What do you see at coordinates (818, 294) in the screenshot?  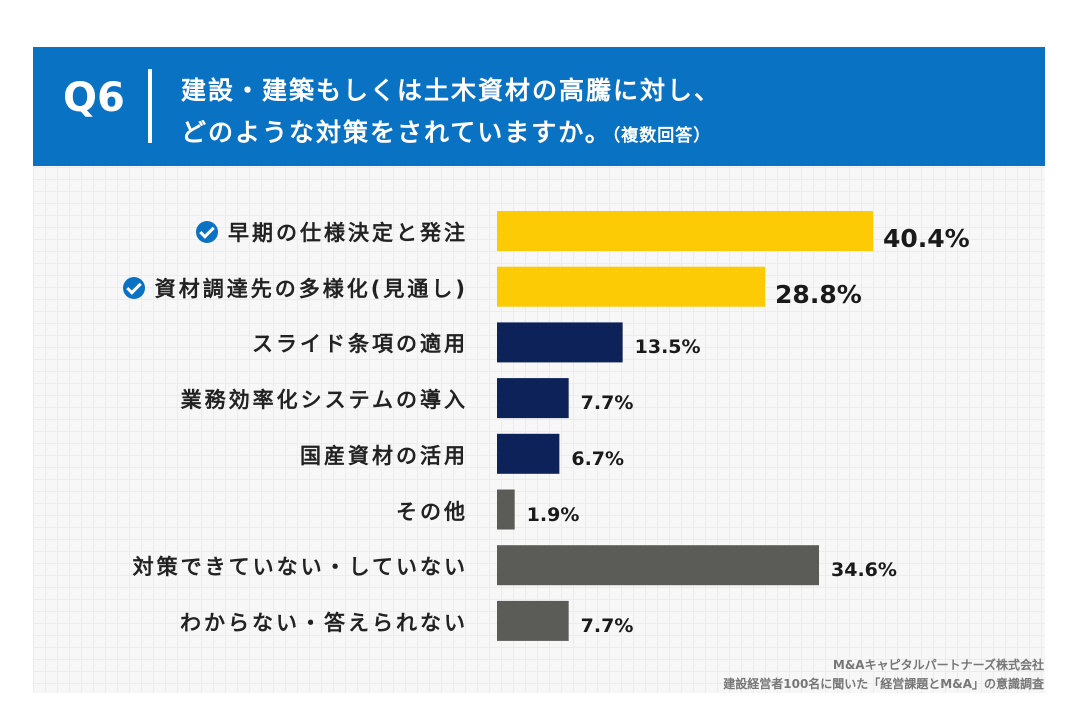 I see `value-label: 28.8%` at bounding box center [818, 294].